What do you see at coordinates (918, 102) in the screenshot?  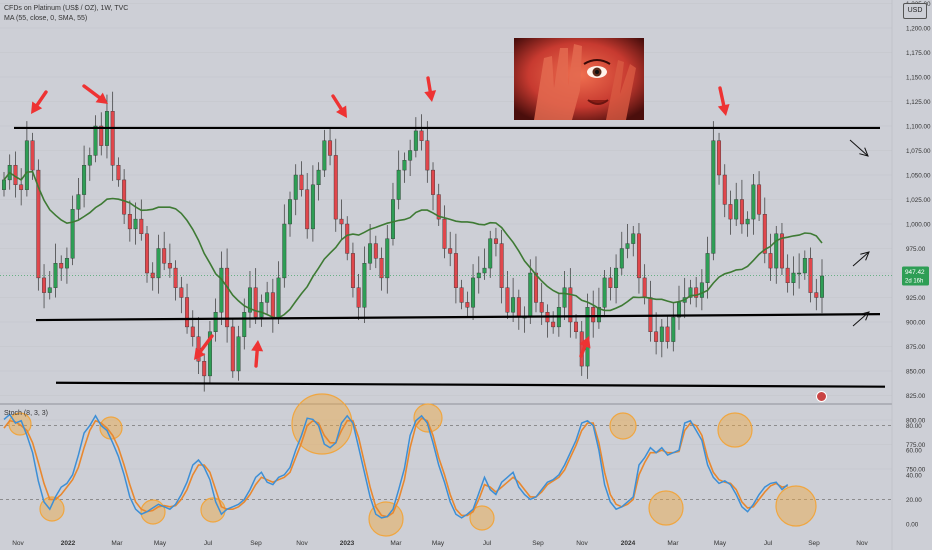 I see `price-axis-label: 1,125.00` at bounding box center [918, 102].